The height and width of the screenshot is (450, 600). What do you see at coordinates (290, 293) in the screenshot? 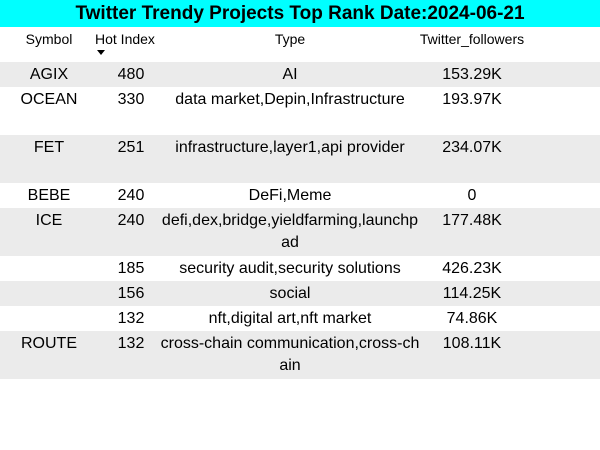
I see `cell-type: social` at bounding box center [290, 293].